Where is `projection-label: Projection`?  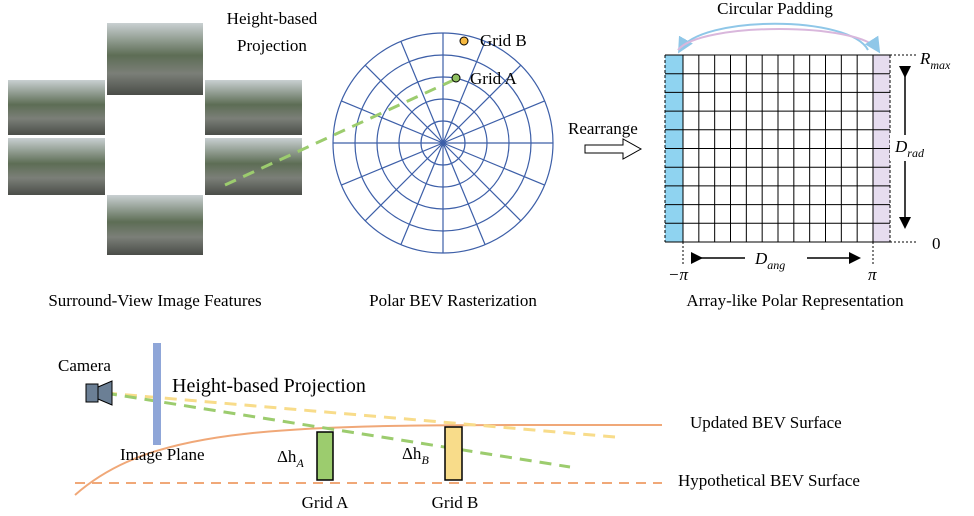 projection-label: Projection is located at coordinates (272, 45).